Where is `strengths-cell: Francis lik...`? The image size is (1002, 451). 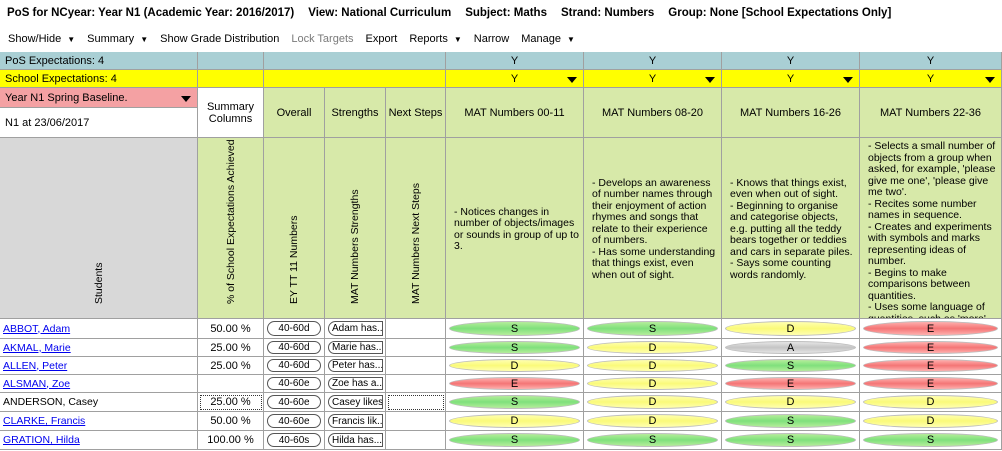 strengths-cell: Francis lik... is located at coordinates (355, 421).